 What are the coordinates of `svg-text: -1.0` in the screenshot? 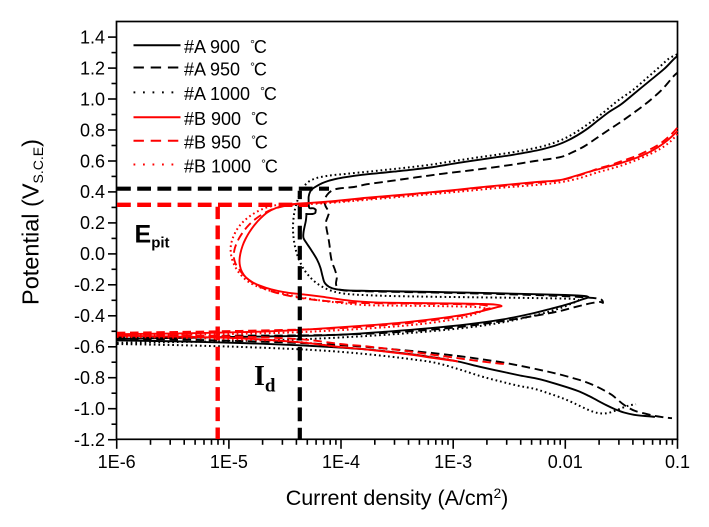 It's located at (89, 409).